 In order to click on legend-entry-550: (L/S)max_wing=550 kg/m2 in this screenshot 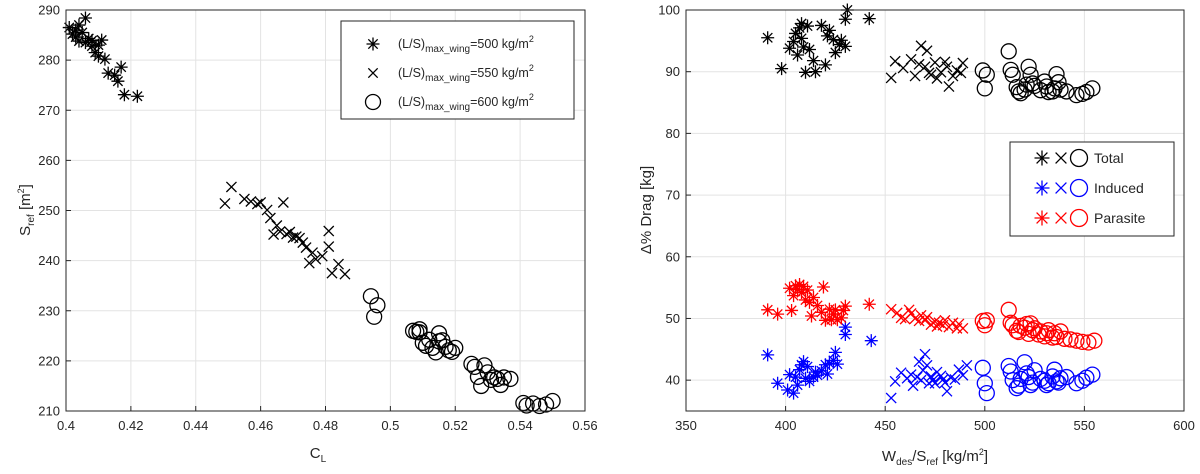, I will do `click(466, 73)`.